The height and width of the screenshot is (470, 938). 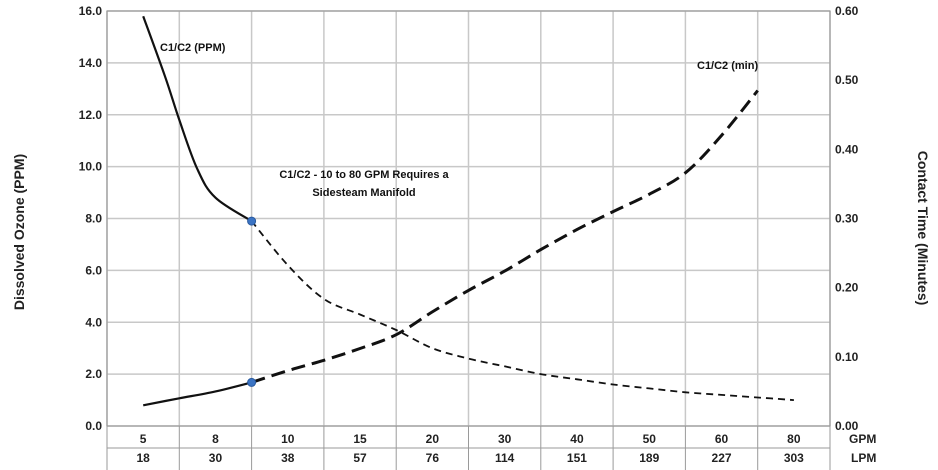 I want to click on right-tick-label: 0.10, so click(x=847, y=357).